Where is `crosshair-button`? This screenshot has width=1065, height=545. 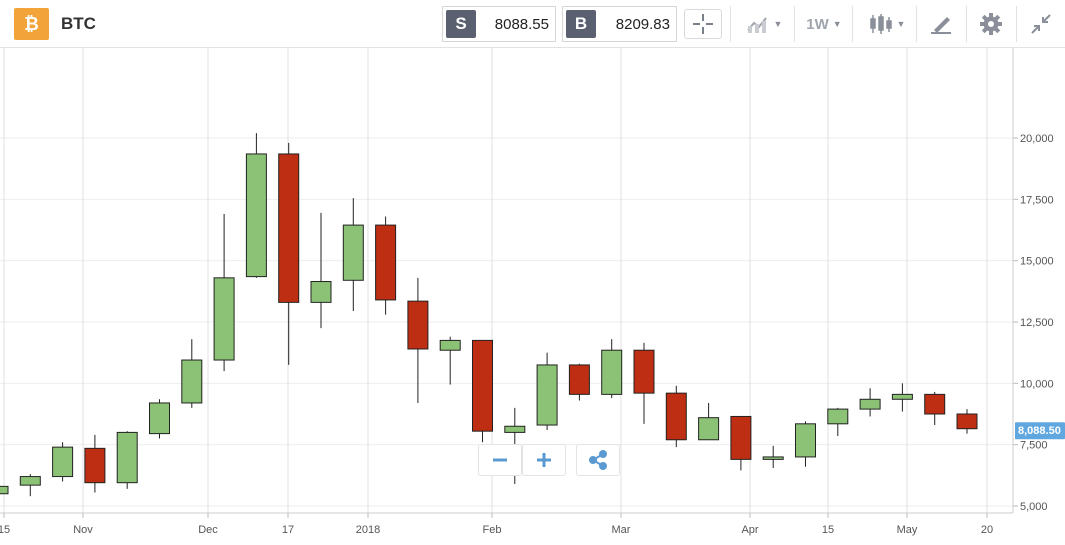
crosshair-button is located at coordinates (703, 24).